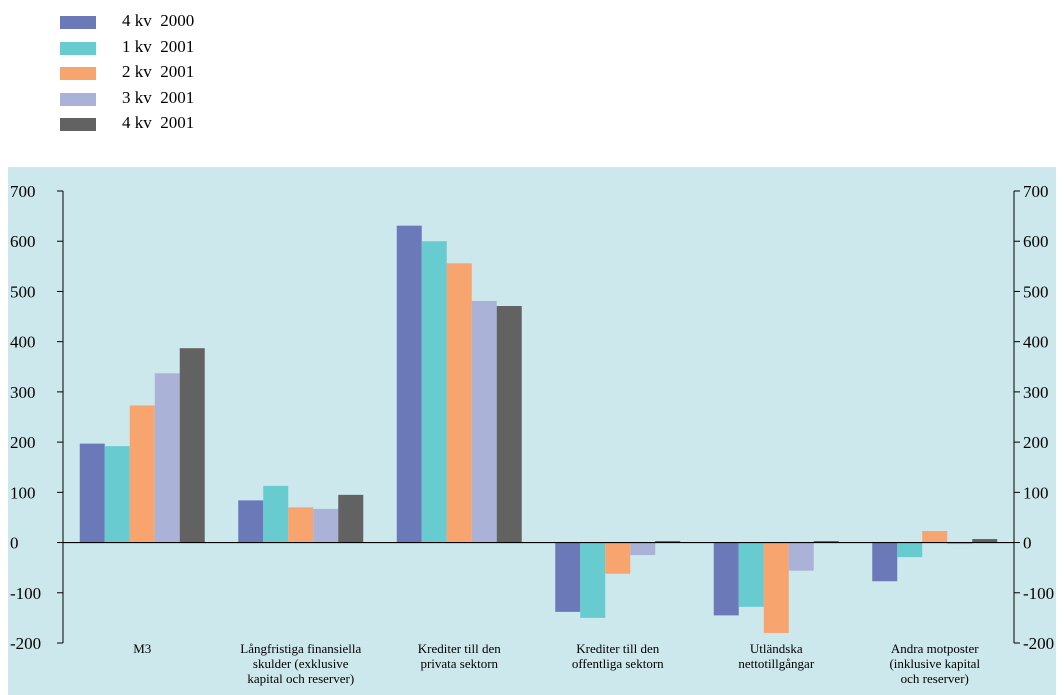 The image size is (1064, 695). I want to click on category-label-line: M3, so click(142, 648).